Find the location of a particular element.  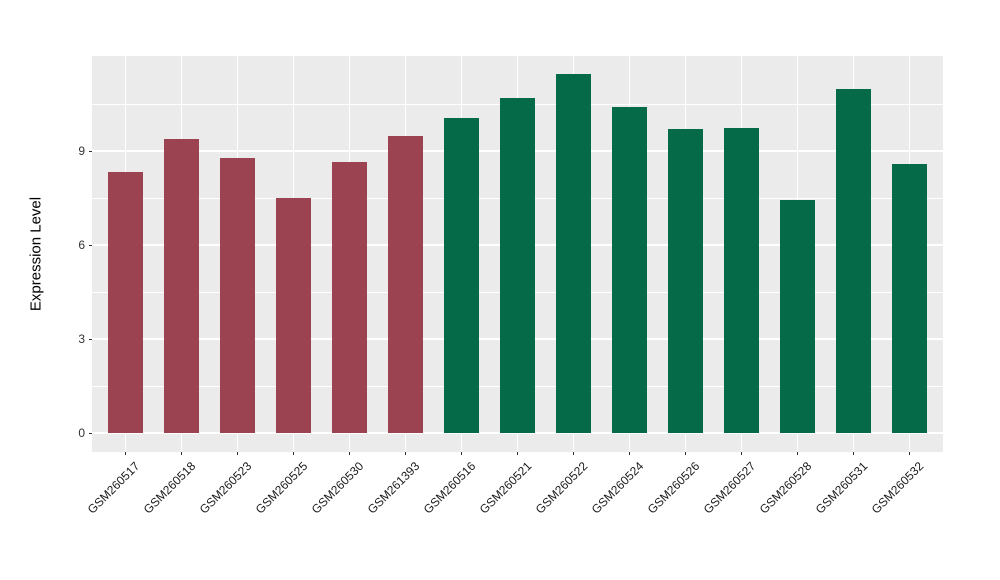

bar-GSM260524 is located at coordinates (629, 270).